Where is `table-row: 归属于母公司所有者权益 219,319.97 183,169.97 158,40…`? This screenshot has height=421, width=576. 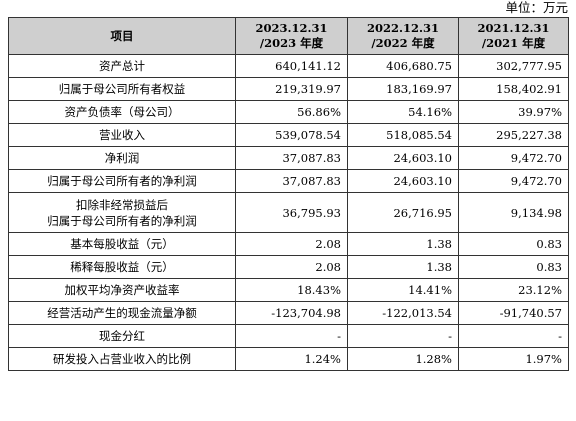 table-row: 归属于母公司所有者权益 219,319.97 183,169.97 158,40… is located at coordinates (288, 89).